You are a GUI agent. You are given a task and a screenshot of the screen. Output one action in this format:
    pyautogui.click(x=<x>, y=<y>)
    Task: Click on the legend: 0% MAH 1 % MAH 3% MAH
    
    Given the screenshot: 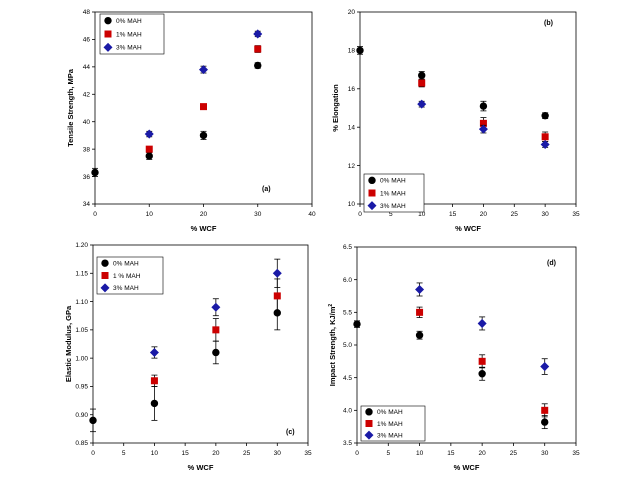 What is the action you would take?
    pyautogui.click(x=130, y=275)
    